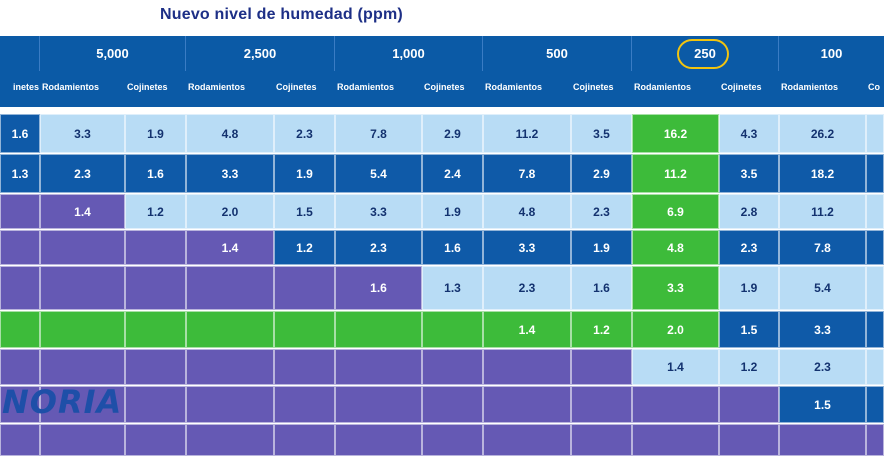 This screenshot has height=471, width=884. I want to click on ppm-header-3: 500, so click(557, 53).